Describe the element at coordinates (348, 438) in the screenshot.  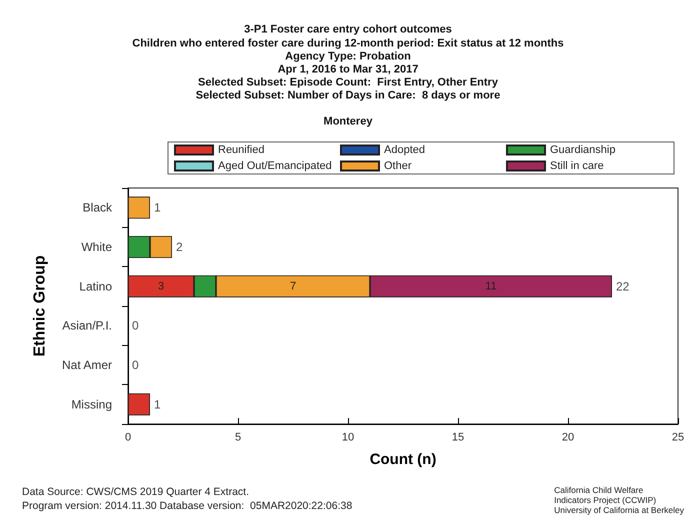
I see `x-tick-label: 10` at that location.